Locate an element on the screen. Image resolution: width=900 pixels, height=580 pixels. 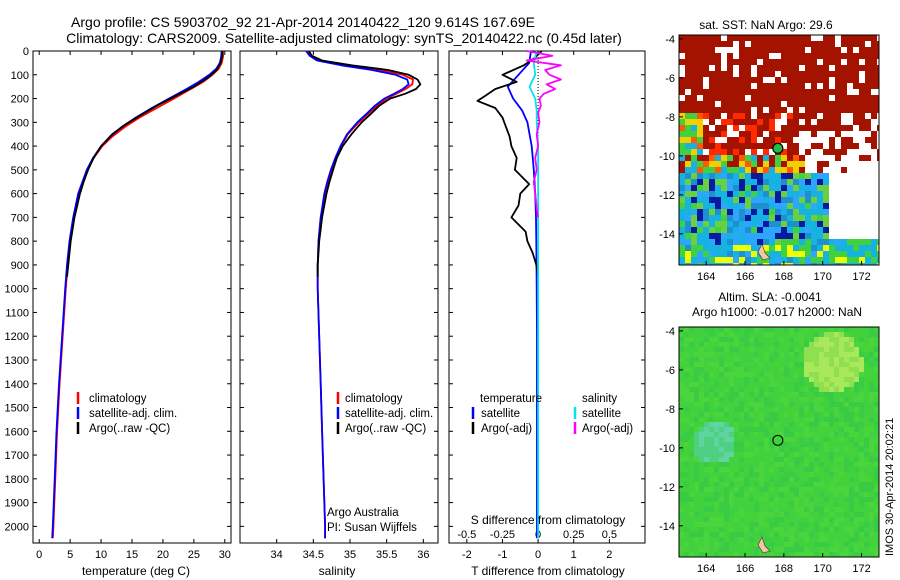
depth-tick-label: 800 is located at coordinates (20, 242).